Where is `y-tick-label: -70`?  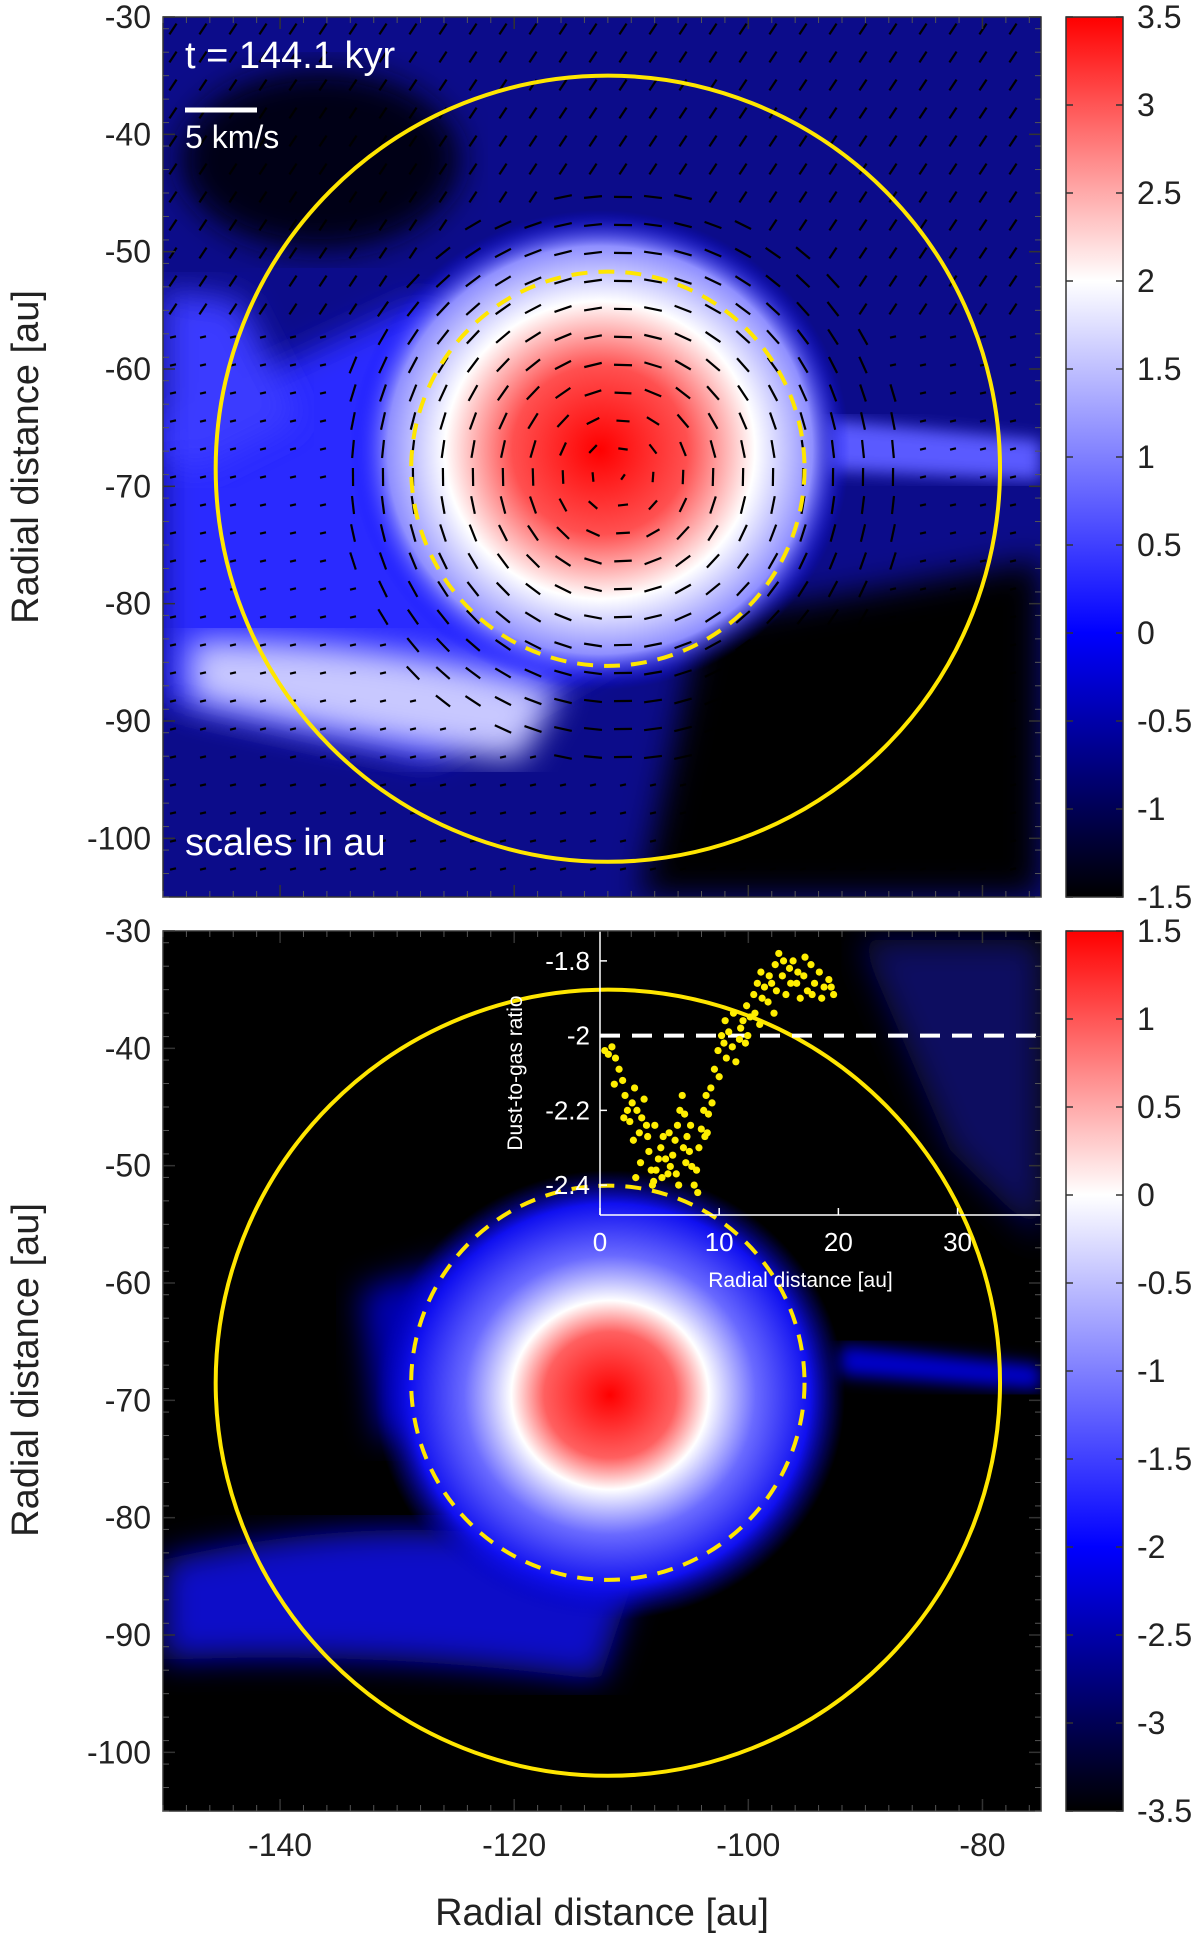 y-tick-label: -70 is located at coordinates (128, 1400).